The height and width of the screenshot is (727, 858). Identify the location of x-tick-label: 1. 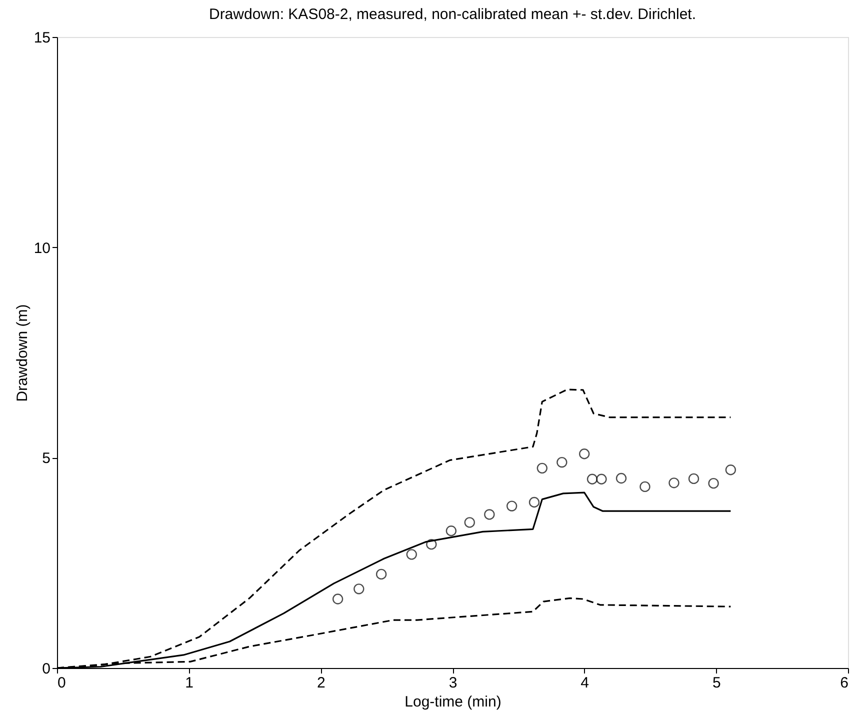
(189, 683).